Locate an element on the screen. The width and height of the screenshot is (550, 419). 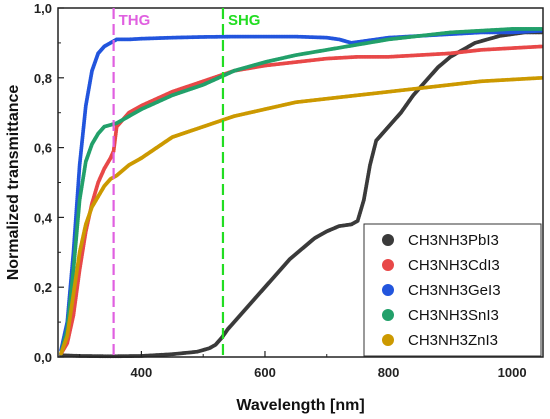
legend-label: CH3NH3ZnI3 is located at coordinates (453, 340).